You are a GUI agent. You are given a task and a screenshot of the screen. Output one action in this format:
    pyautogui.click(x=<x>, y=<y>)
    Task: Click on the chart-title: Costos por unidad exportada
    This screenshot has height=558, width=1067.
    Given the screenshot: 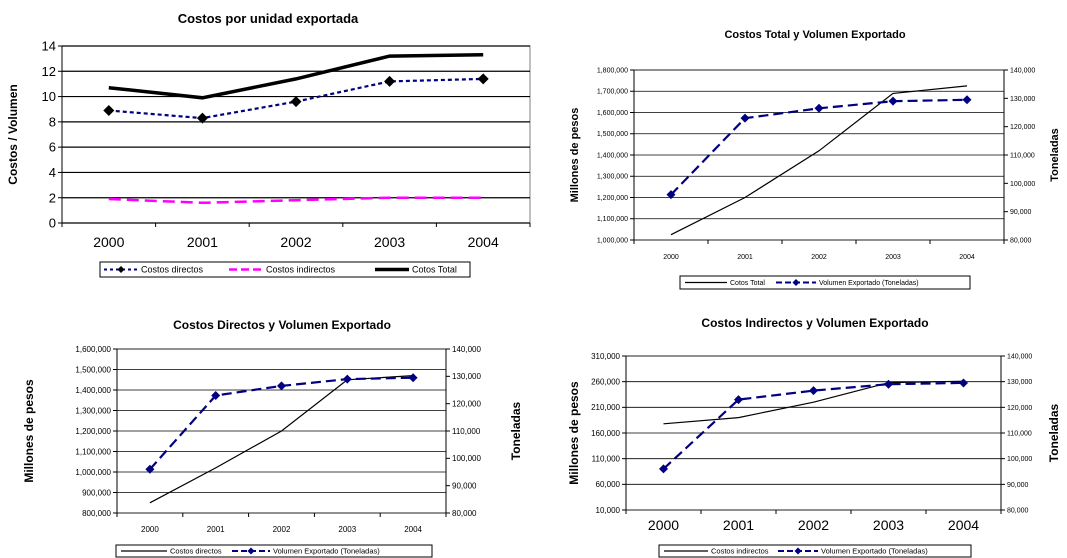 What is the action you would take?
    pyautogui.click(x=268, y=18)
    